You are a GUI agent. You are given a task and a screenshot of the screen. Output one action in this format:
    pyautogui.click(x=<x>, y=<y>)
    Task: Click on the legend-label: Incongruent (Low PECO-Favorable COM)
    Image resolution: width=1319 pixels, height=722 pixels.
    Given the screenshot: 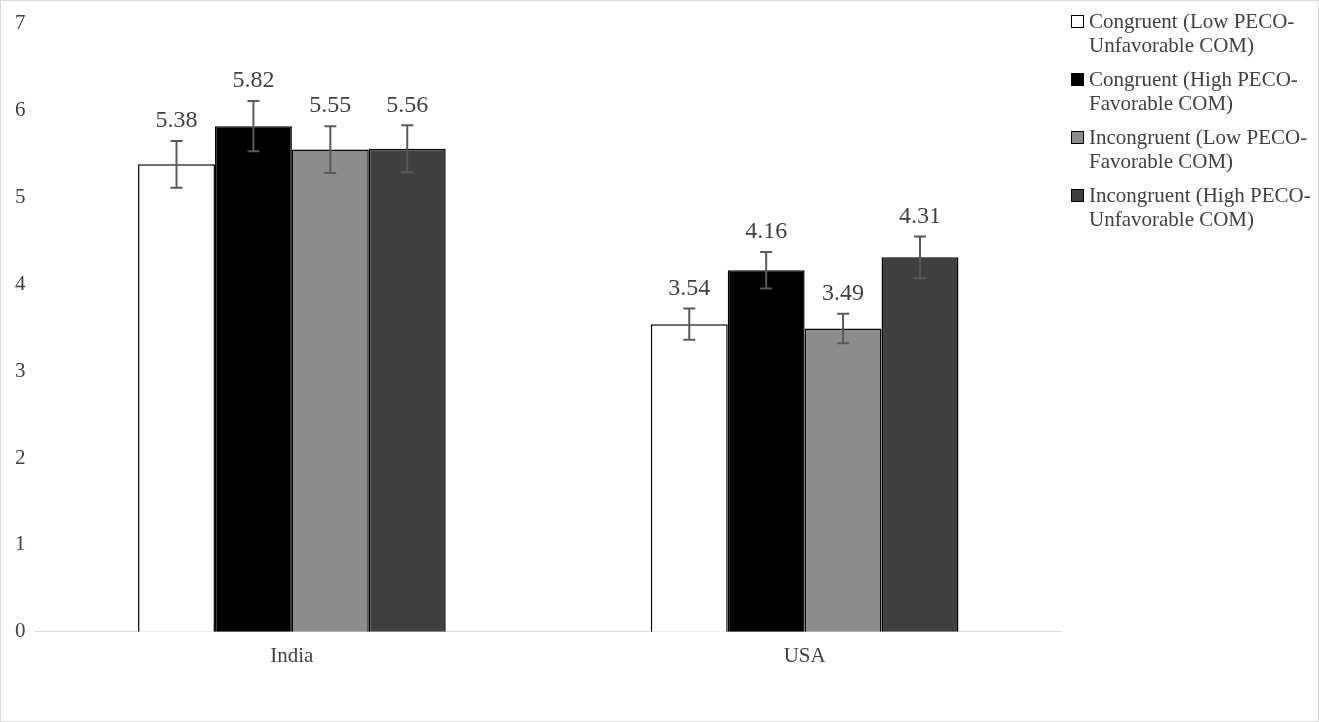 What is the action you would take?
    pyautogui.click(x=1199, y=149)
    